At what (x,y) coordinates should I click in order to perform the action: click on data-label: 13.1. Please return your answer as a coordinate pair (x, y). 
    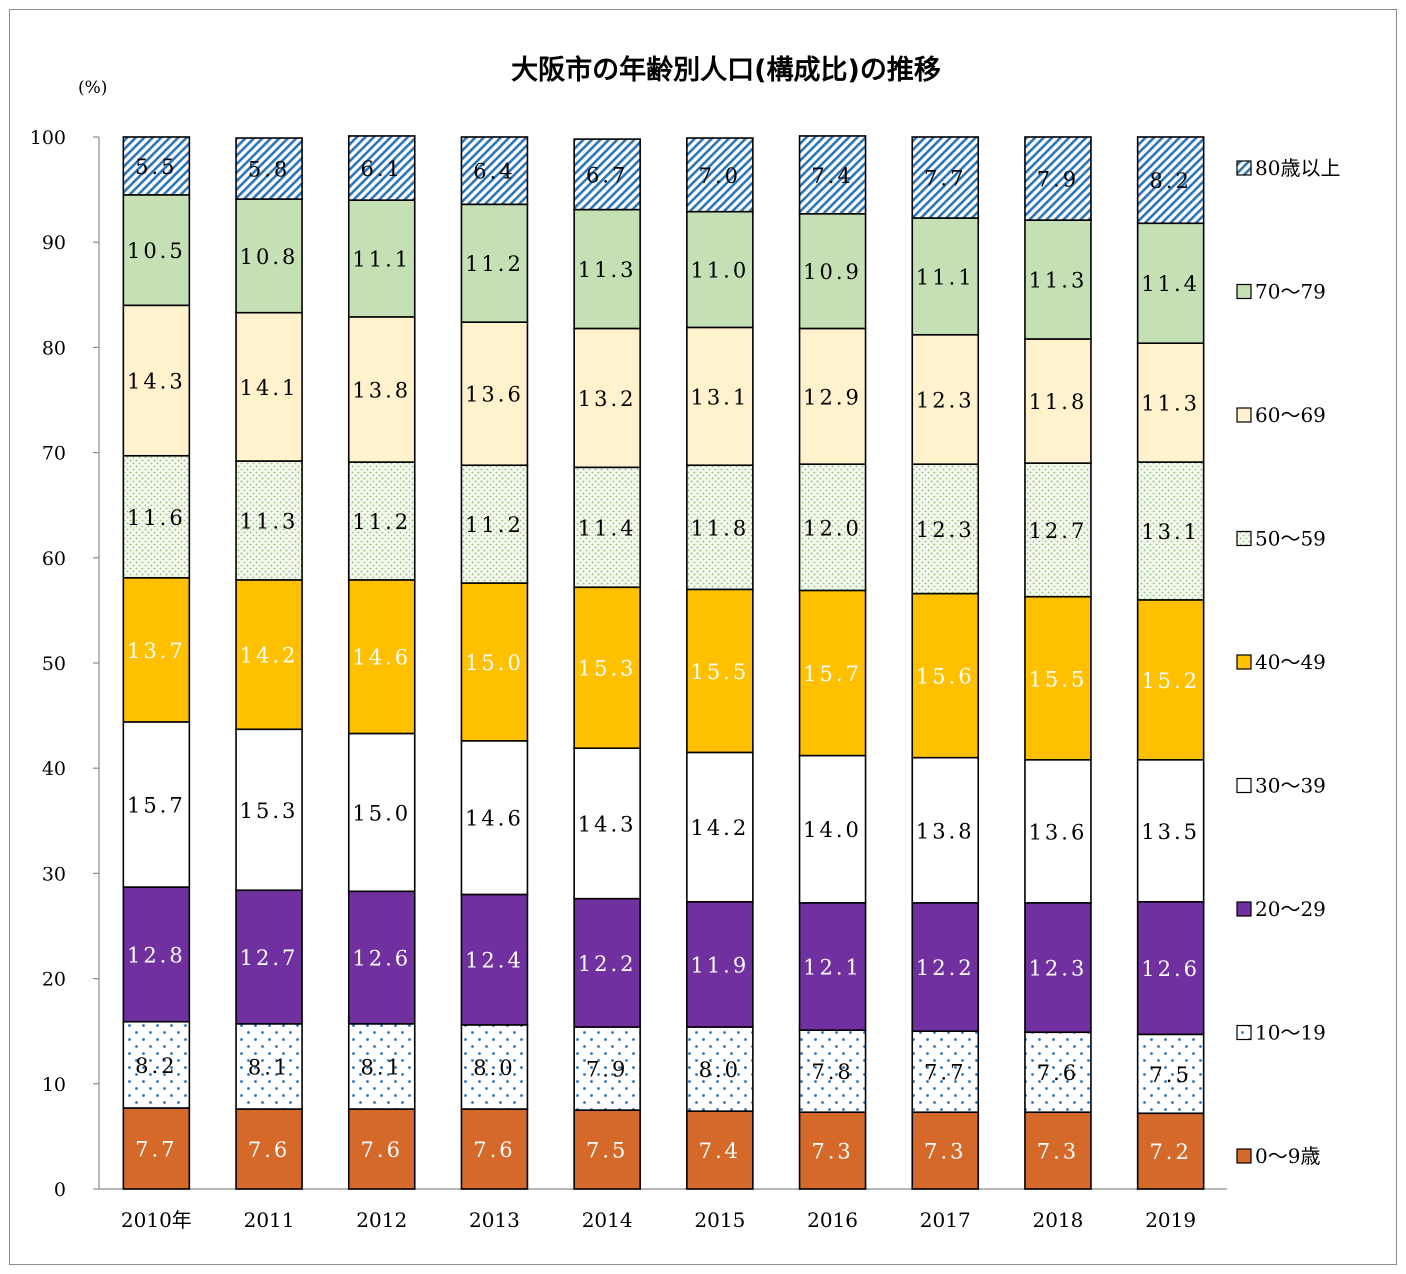
    Looking at the image, I should click on (719, 397).